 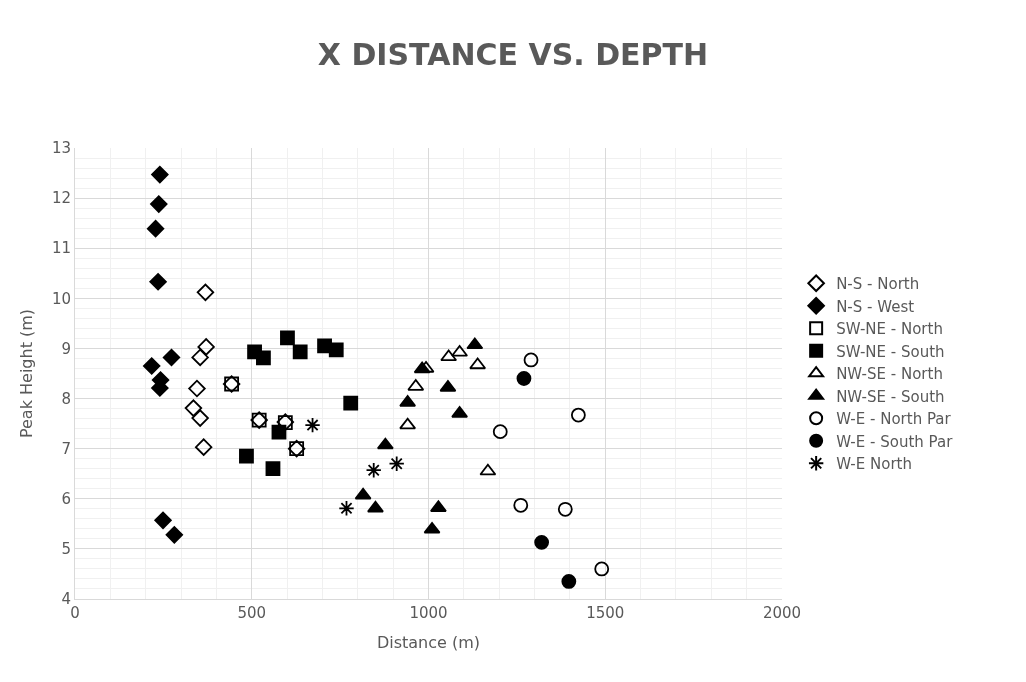 I want to click on y-tick-label: 12, so click(x=61, y=198).